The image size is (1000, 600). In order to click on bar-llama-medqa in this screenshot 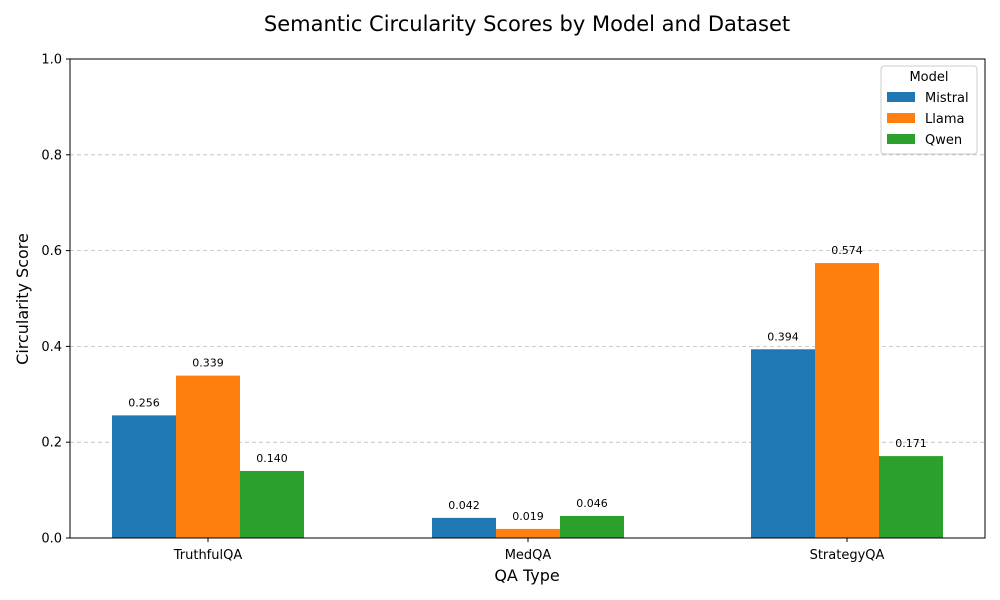, I will do `click(528, 533)`.